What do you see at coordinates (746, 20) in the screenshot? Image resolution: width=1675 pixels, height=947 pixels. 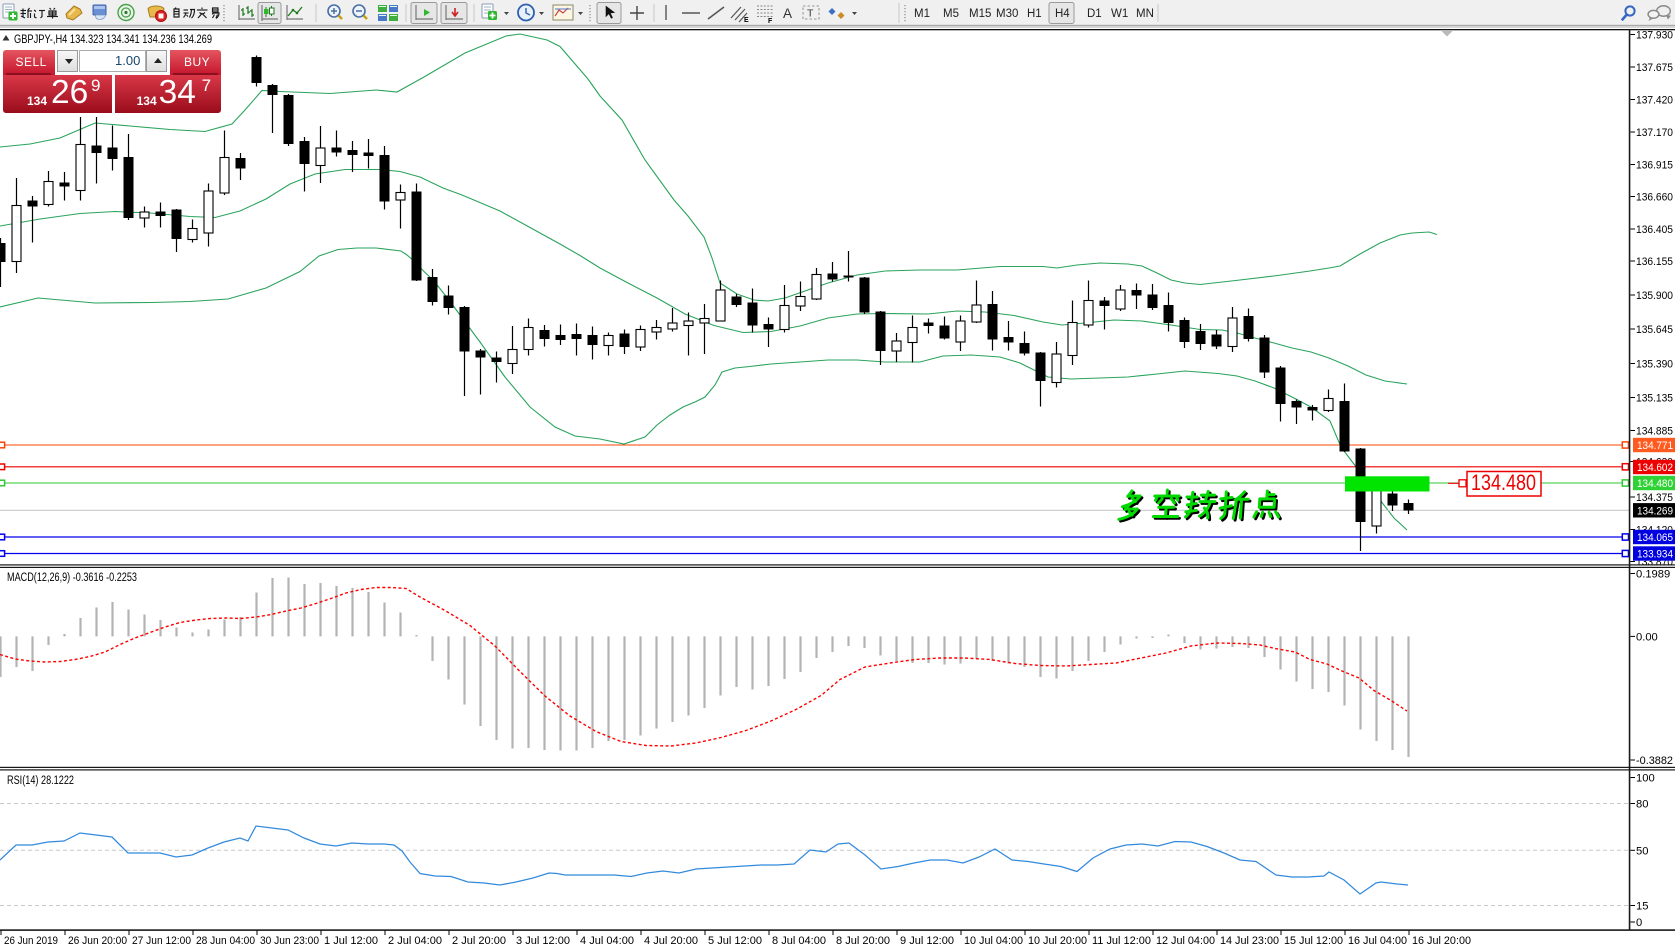 I see `svg-text: E` at bounding box center [746, 20].